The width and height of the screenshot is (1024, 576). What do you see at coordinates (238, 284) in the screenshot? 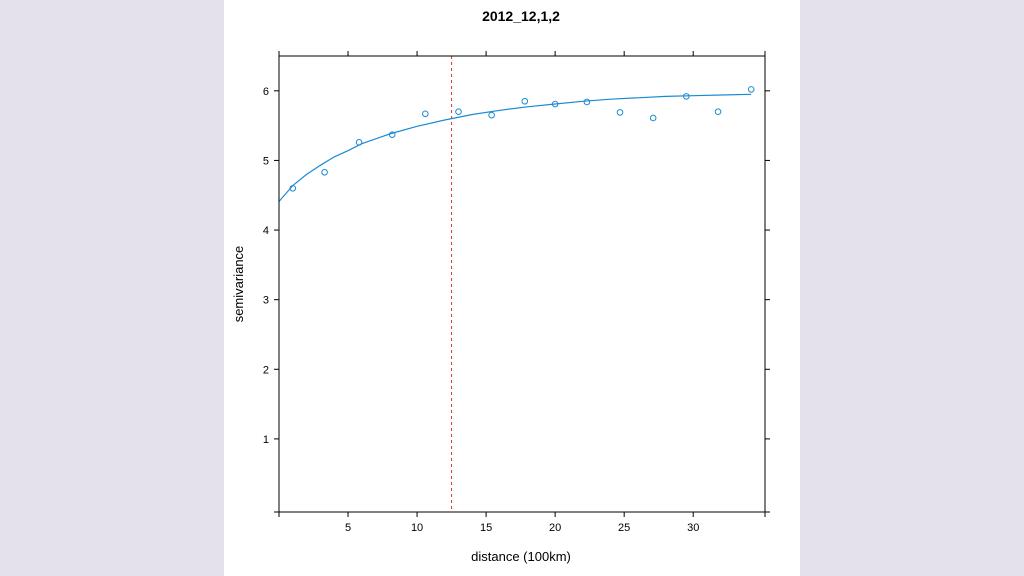
I see `y-axis-label: semivariance` at bounding box center [238, 284].